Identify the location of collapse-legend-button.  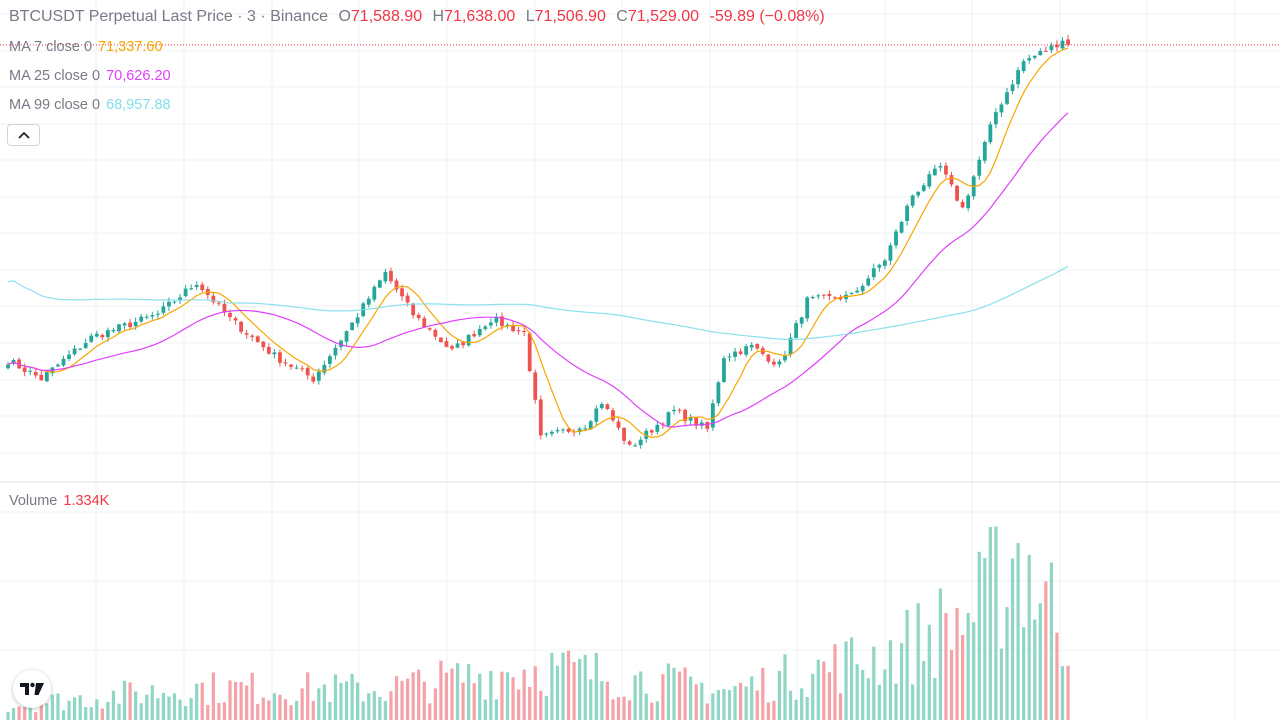
(23, 135).